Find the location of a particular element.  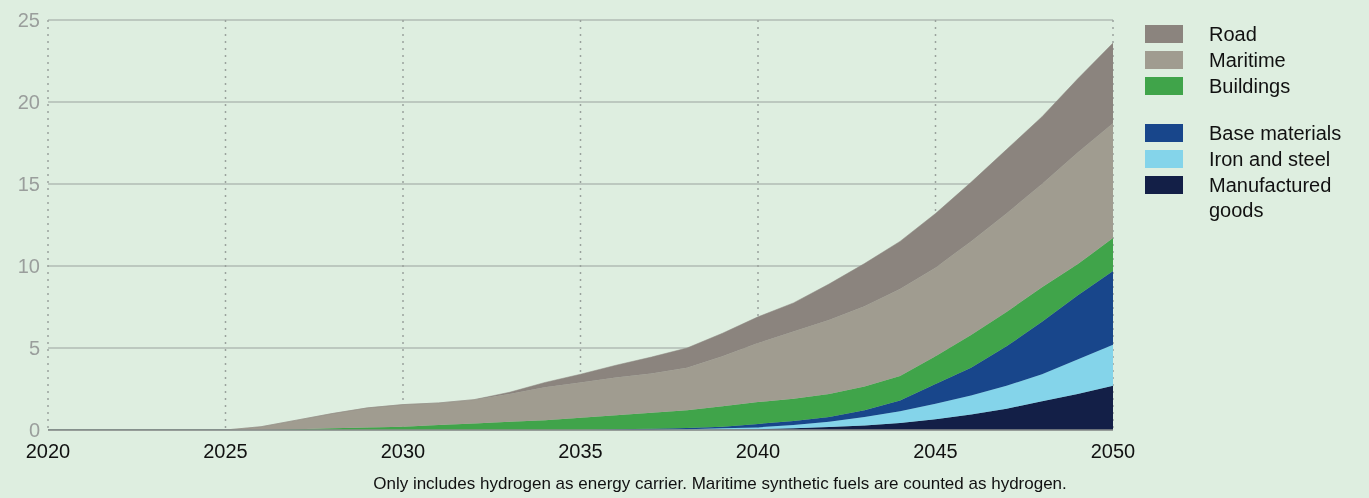

y-tick-label: 15 is located at coordinates (28, 184).